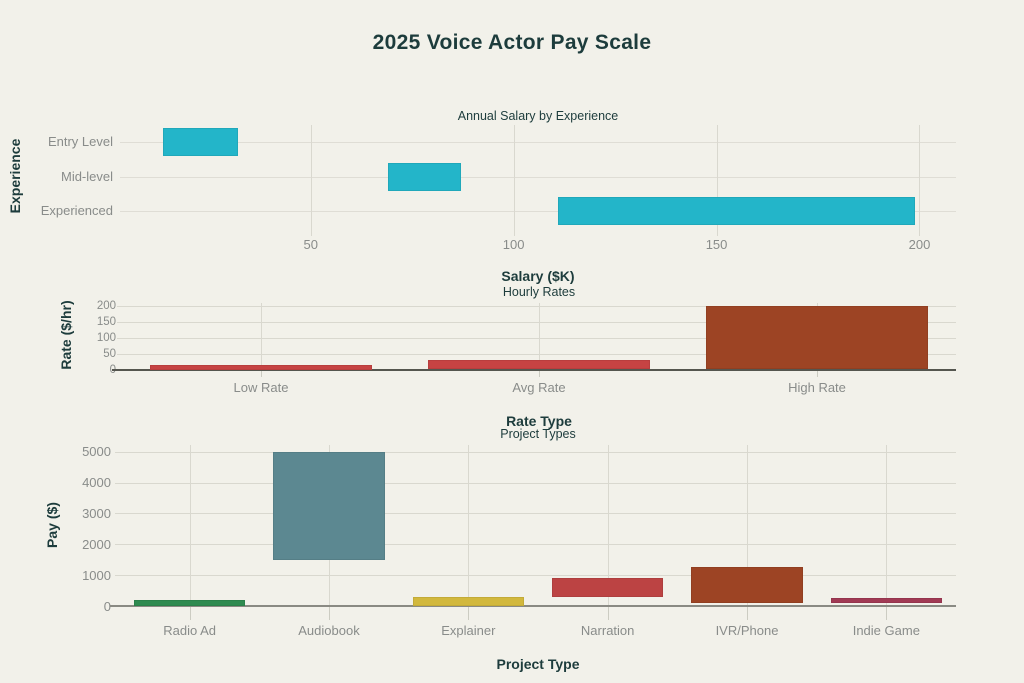 Image resolution: width=1024 pixels, height=683 pixels. I want to click on category-label: Explainer, so click(468, 630).